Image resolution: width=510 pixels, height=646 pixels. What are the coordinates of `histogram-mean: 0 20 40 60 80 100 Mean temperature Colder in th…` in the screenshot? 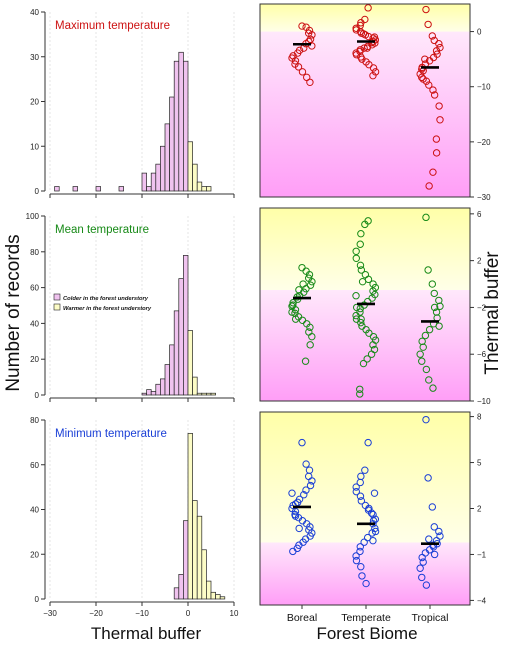 It's located at (130, 307).